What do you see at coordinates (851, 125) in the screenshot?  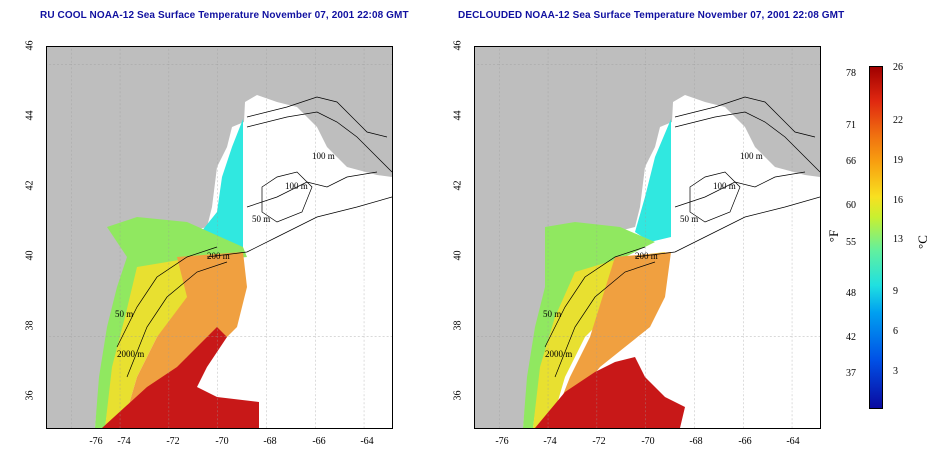 I see `colorbar-f-tick: 71` at bounding box center [851, 125].